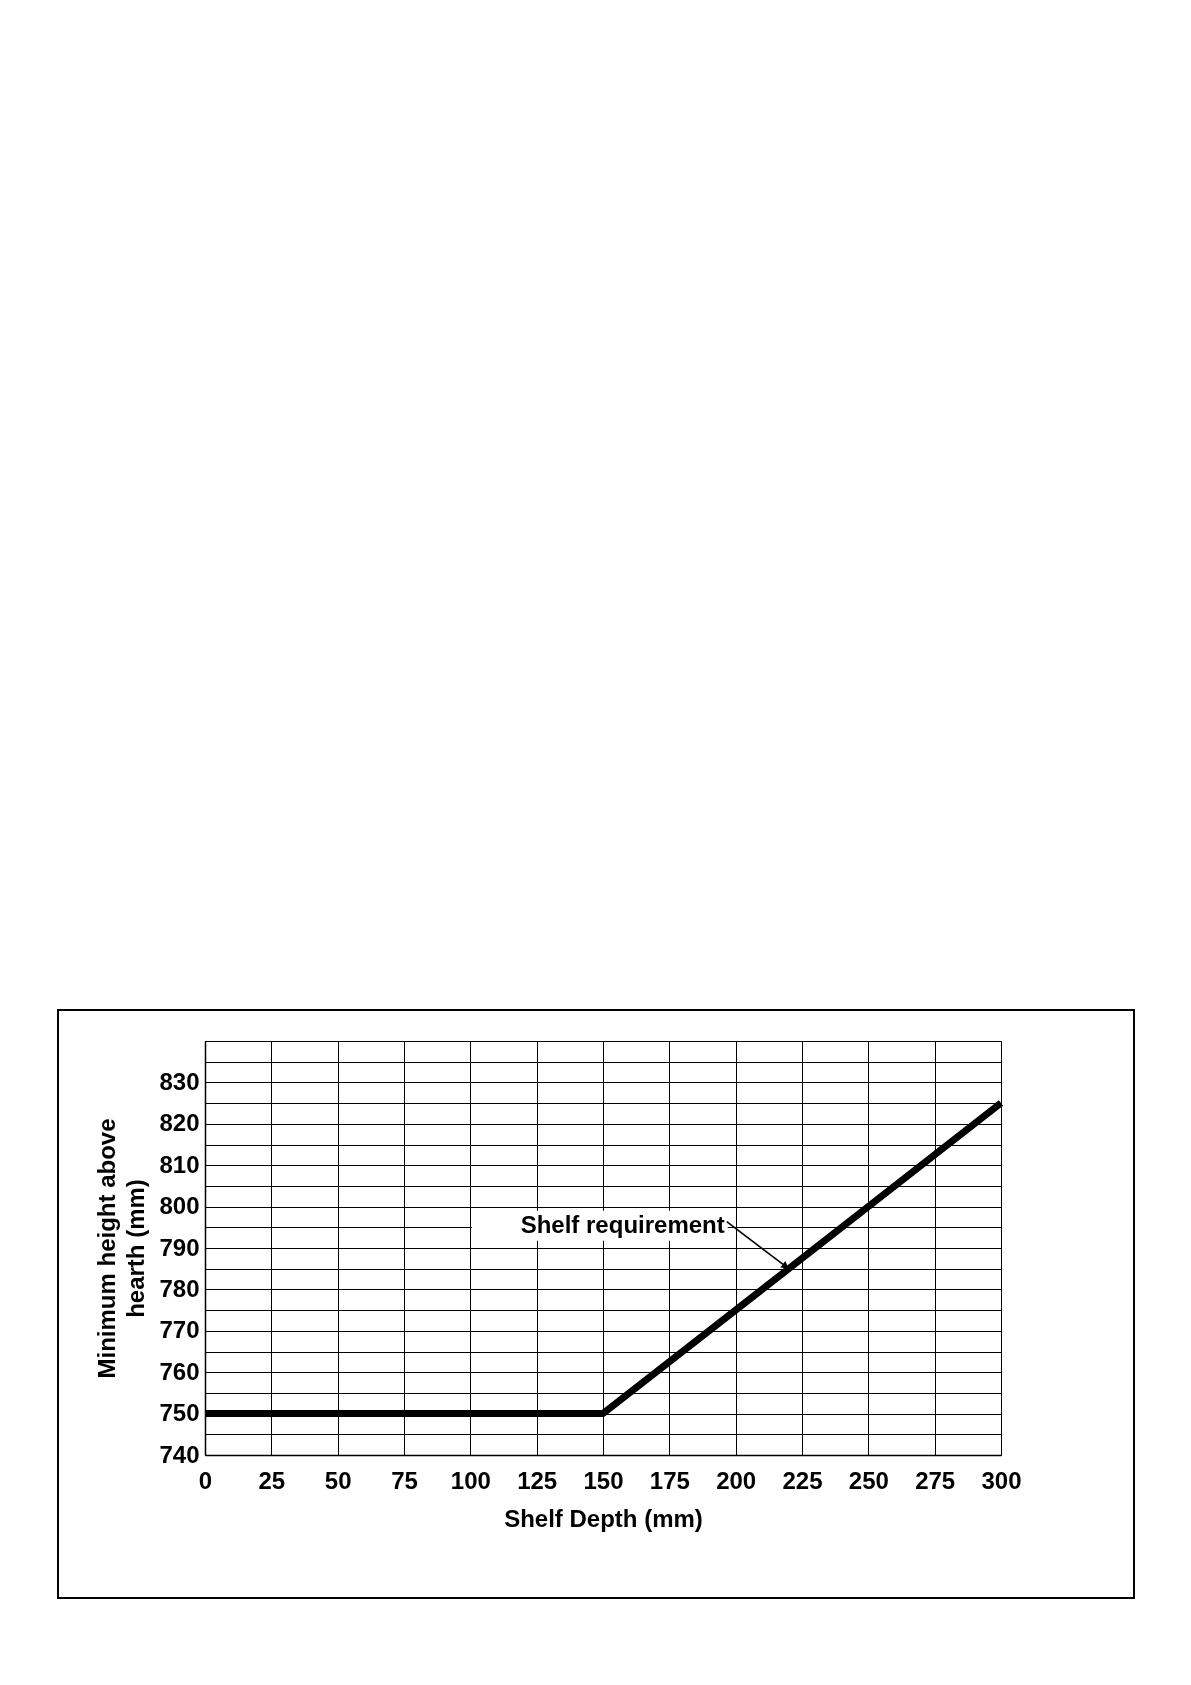 The height and width of the screenshot is (1685, 1191). What do you see at coordinates (179, 1371) in the screenshot?
I see `y-tick-label: 760` at bounding box center [179, 1371].